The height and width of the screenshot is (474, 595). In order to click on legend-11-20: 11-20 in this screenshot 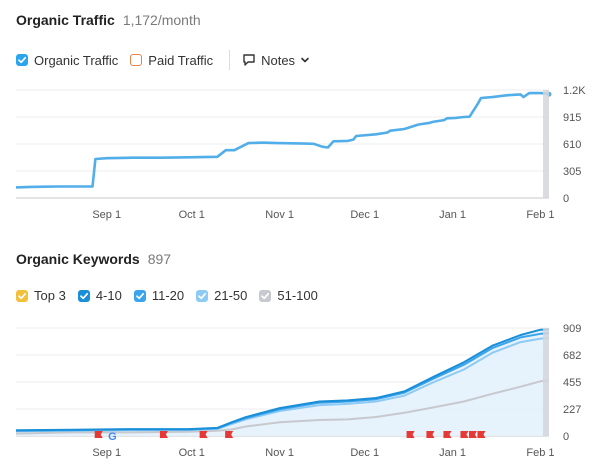, I will do `click(159, 295)`.